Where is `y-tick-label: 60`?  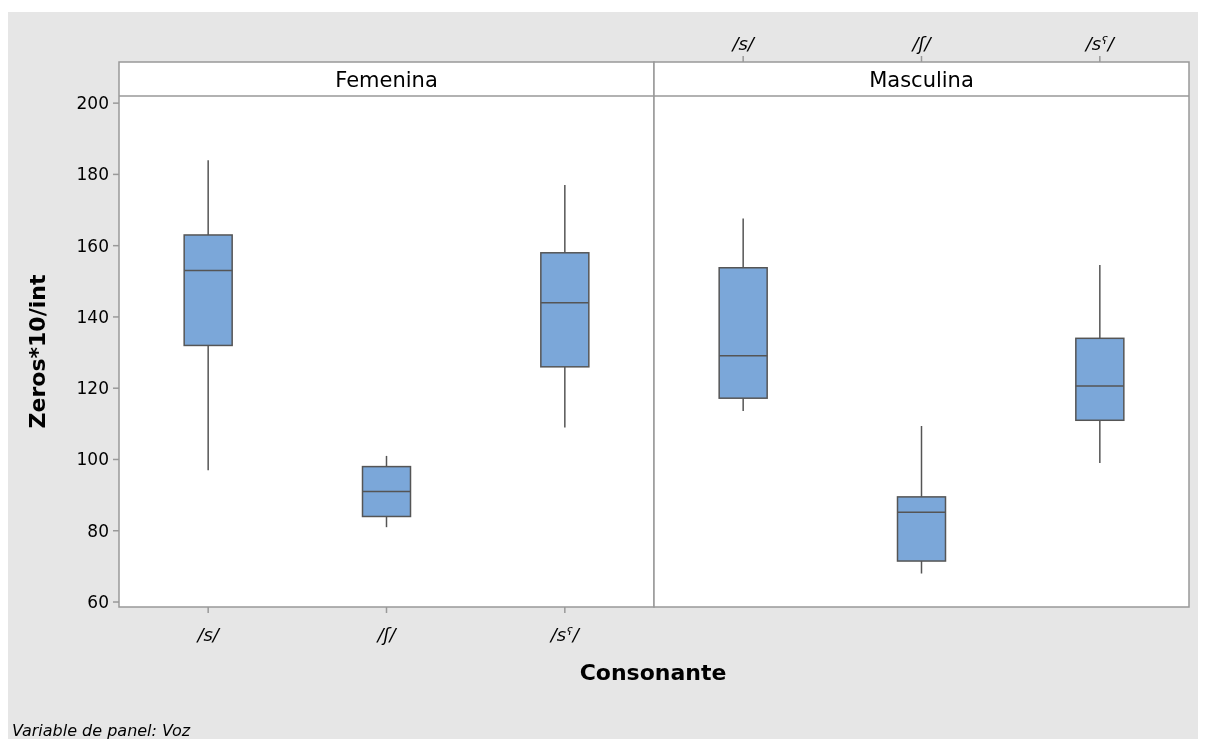
y-tick-label: 60 is located at coordinates (98, 602).